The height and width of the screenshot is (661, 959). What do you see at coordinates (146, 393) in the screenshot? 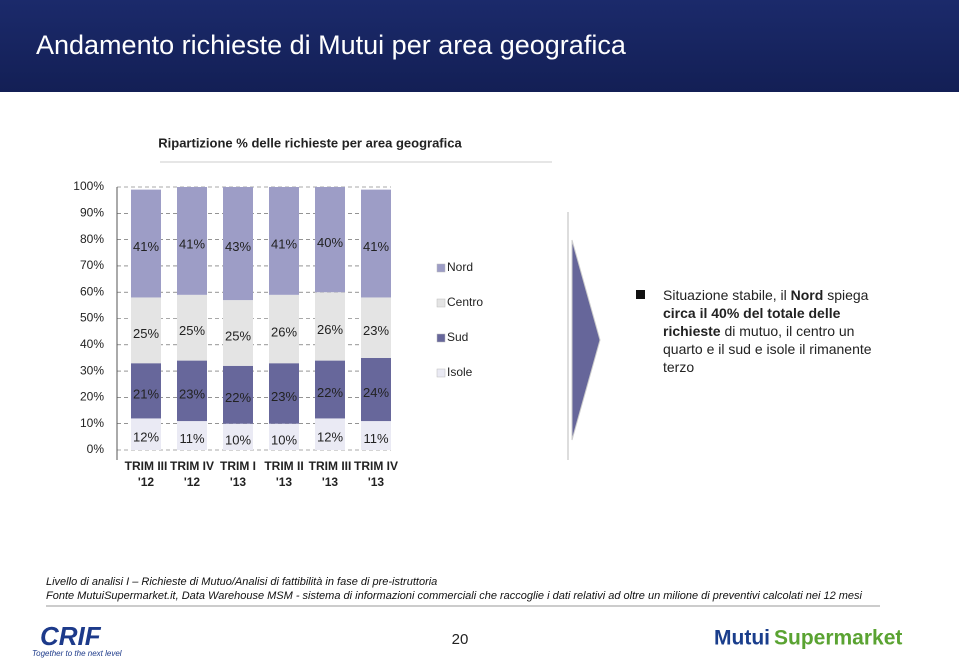
I see `value-label: 21%` at bounding box center [146, 393].